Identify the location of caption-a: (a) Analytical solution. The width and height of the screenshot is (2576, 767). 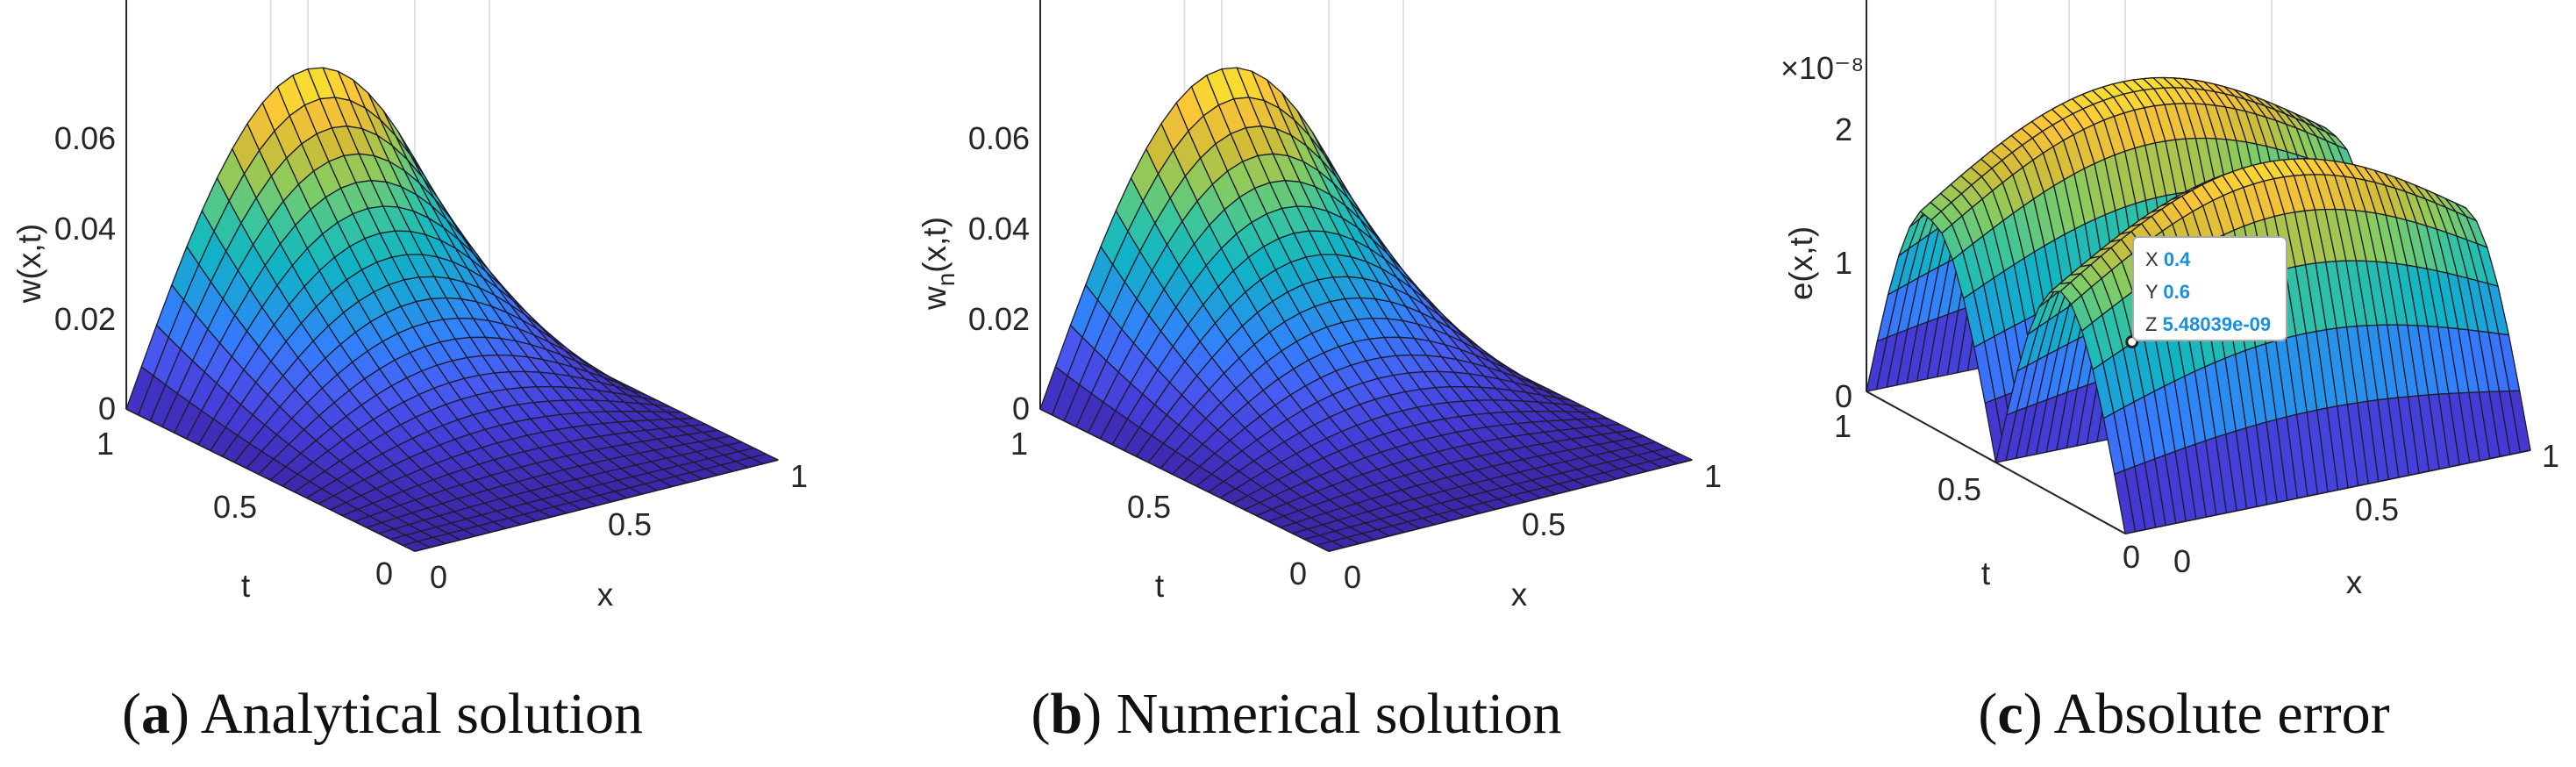
(383, 714).